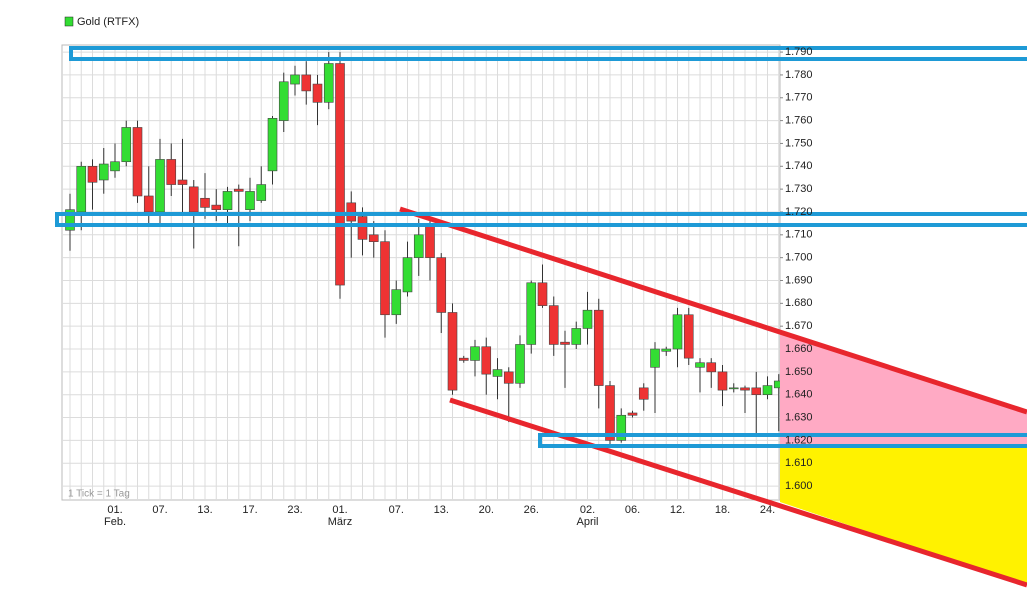 This screenshot has height=590, width=1027. I want to click on pink-zone, so click(903, 390).